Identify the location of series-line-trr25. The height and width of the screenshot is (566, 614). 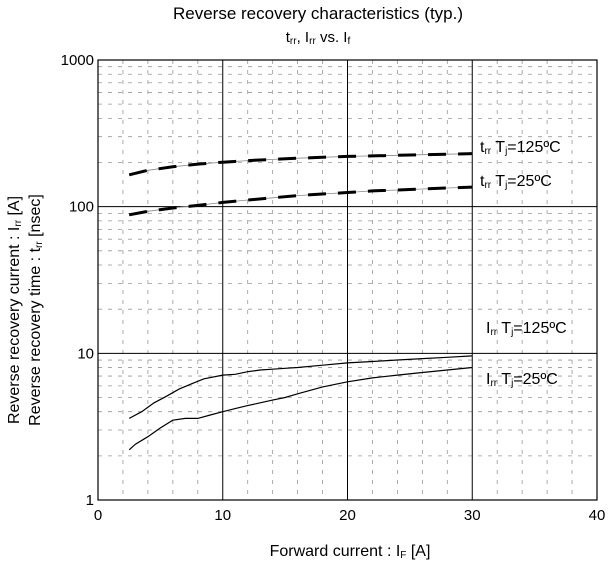
(300, 201).